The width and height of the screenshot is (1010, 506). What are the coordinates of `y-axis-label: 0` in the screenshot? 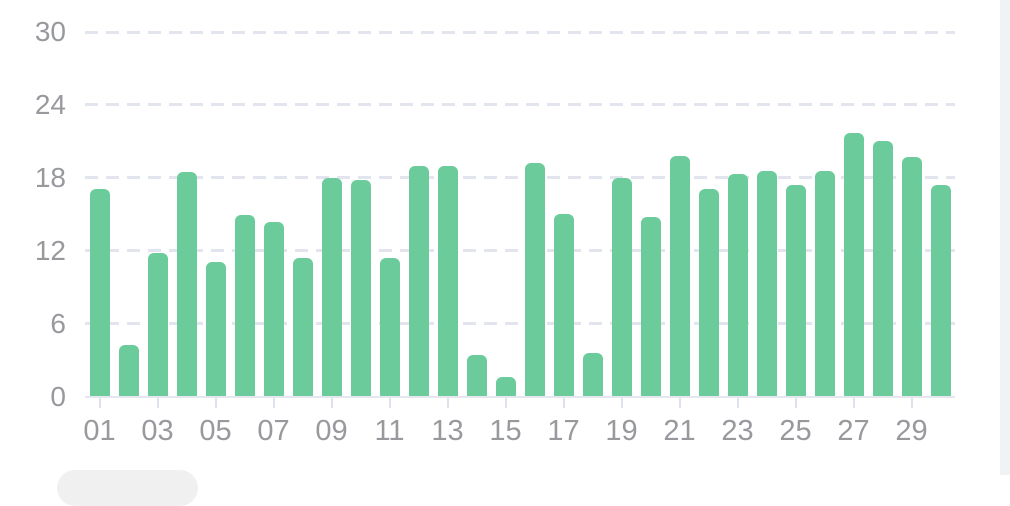 It's located at (58, 396).